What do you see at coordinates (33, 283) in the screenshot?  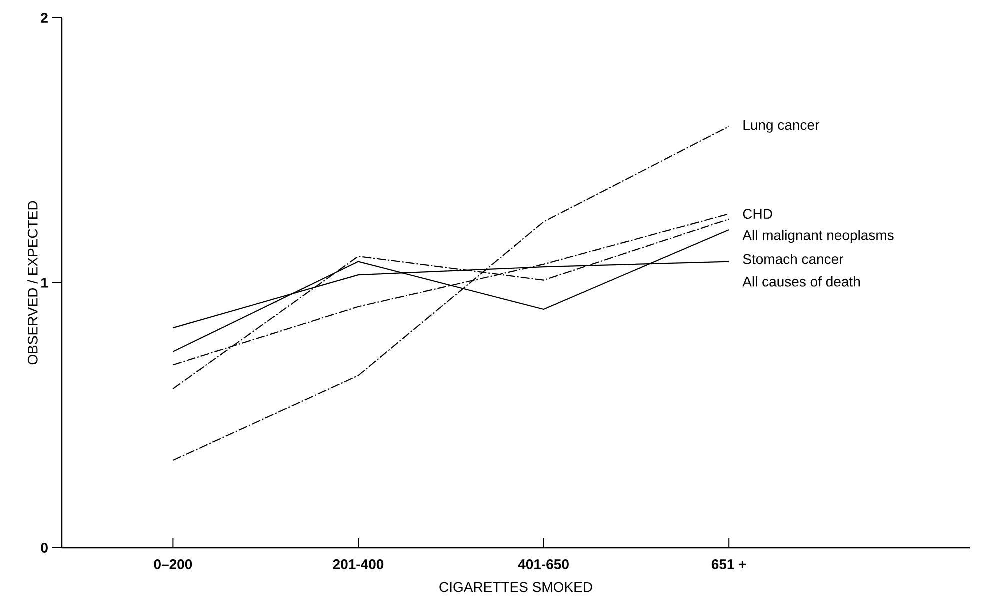 I see `y-axis-title: OBSERVED / EXPECTED` at bounding box center [33, 283].